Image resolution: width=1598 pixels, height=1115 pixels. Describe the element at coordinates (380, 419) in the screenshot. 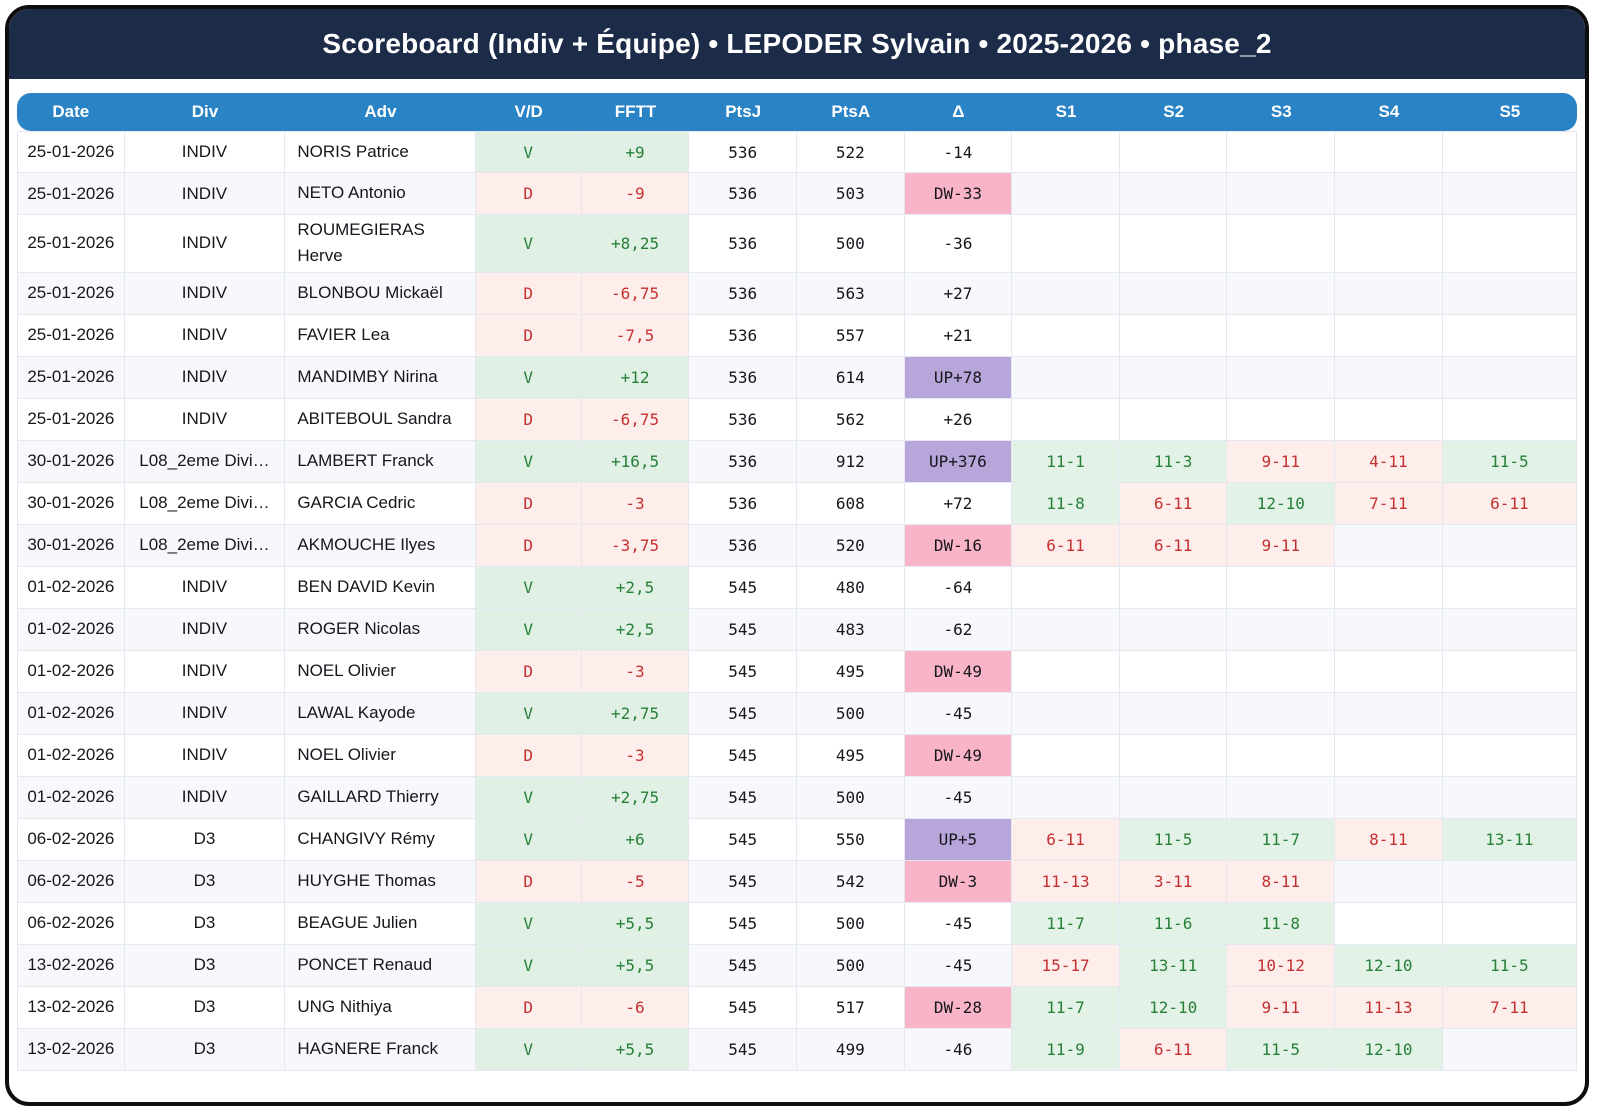

I see `cell-adversary: ABITEBOUL Sandra` at that location.